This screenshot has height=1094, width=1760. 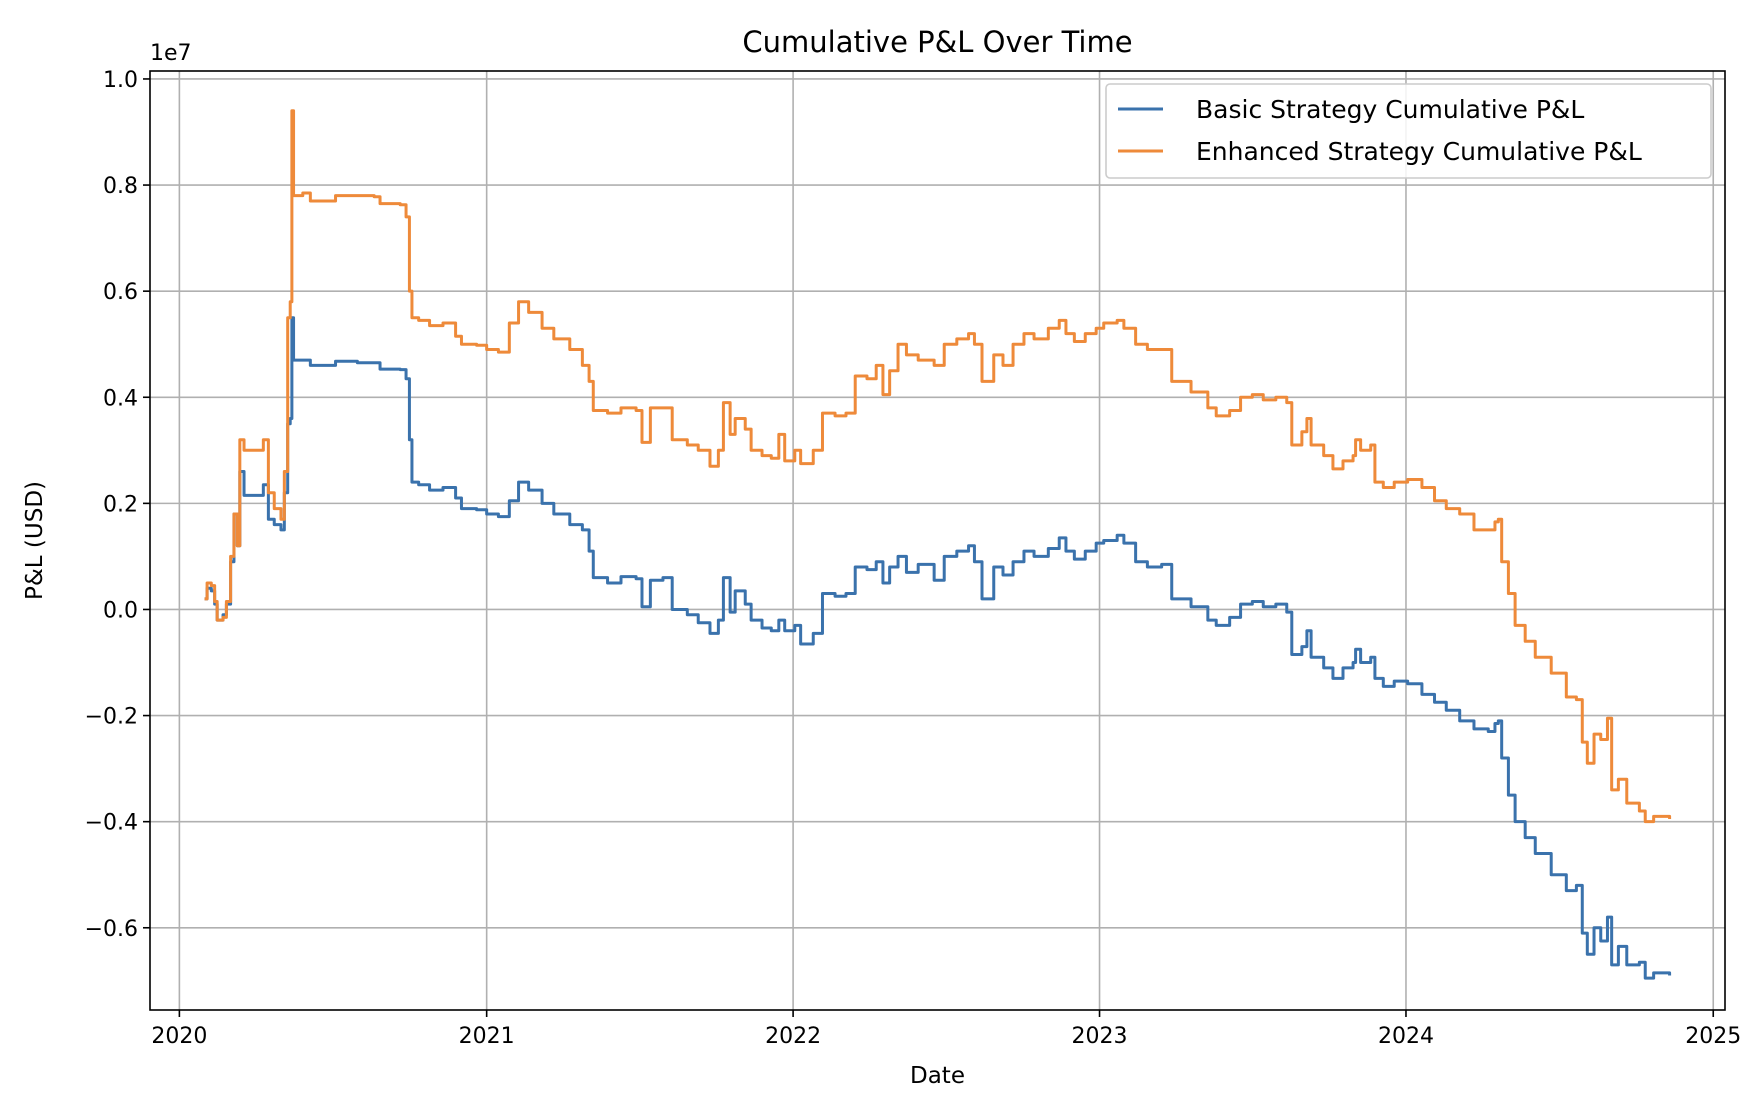 What do you see at coordinates (1419, 151) in the screenshot?
I see `legend-label: Enhanced Strategy Cumulative P&L` at bounding box center [1419, 151].